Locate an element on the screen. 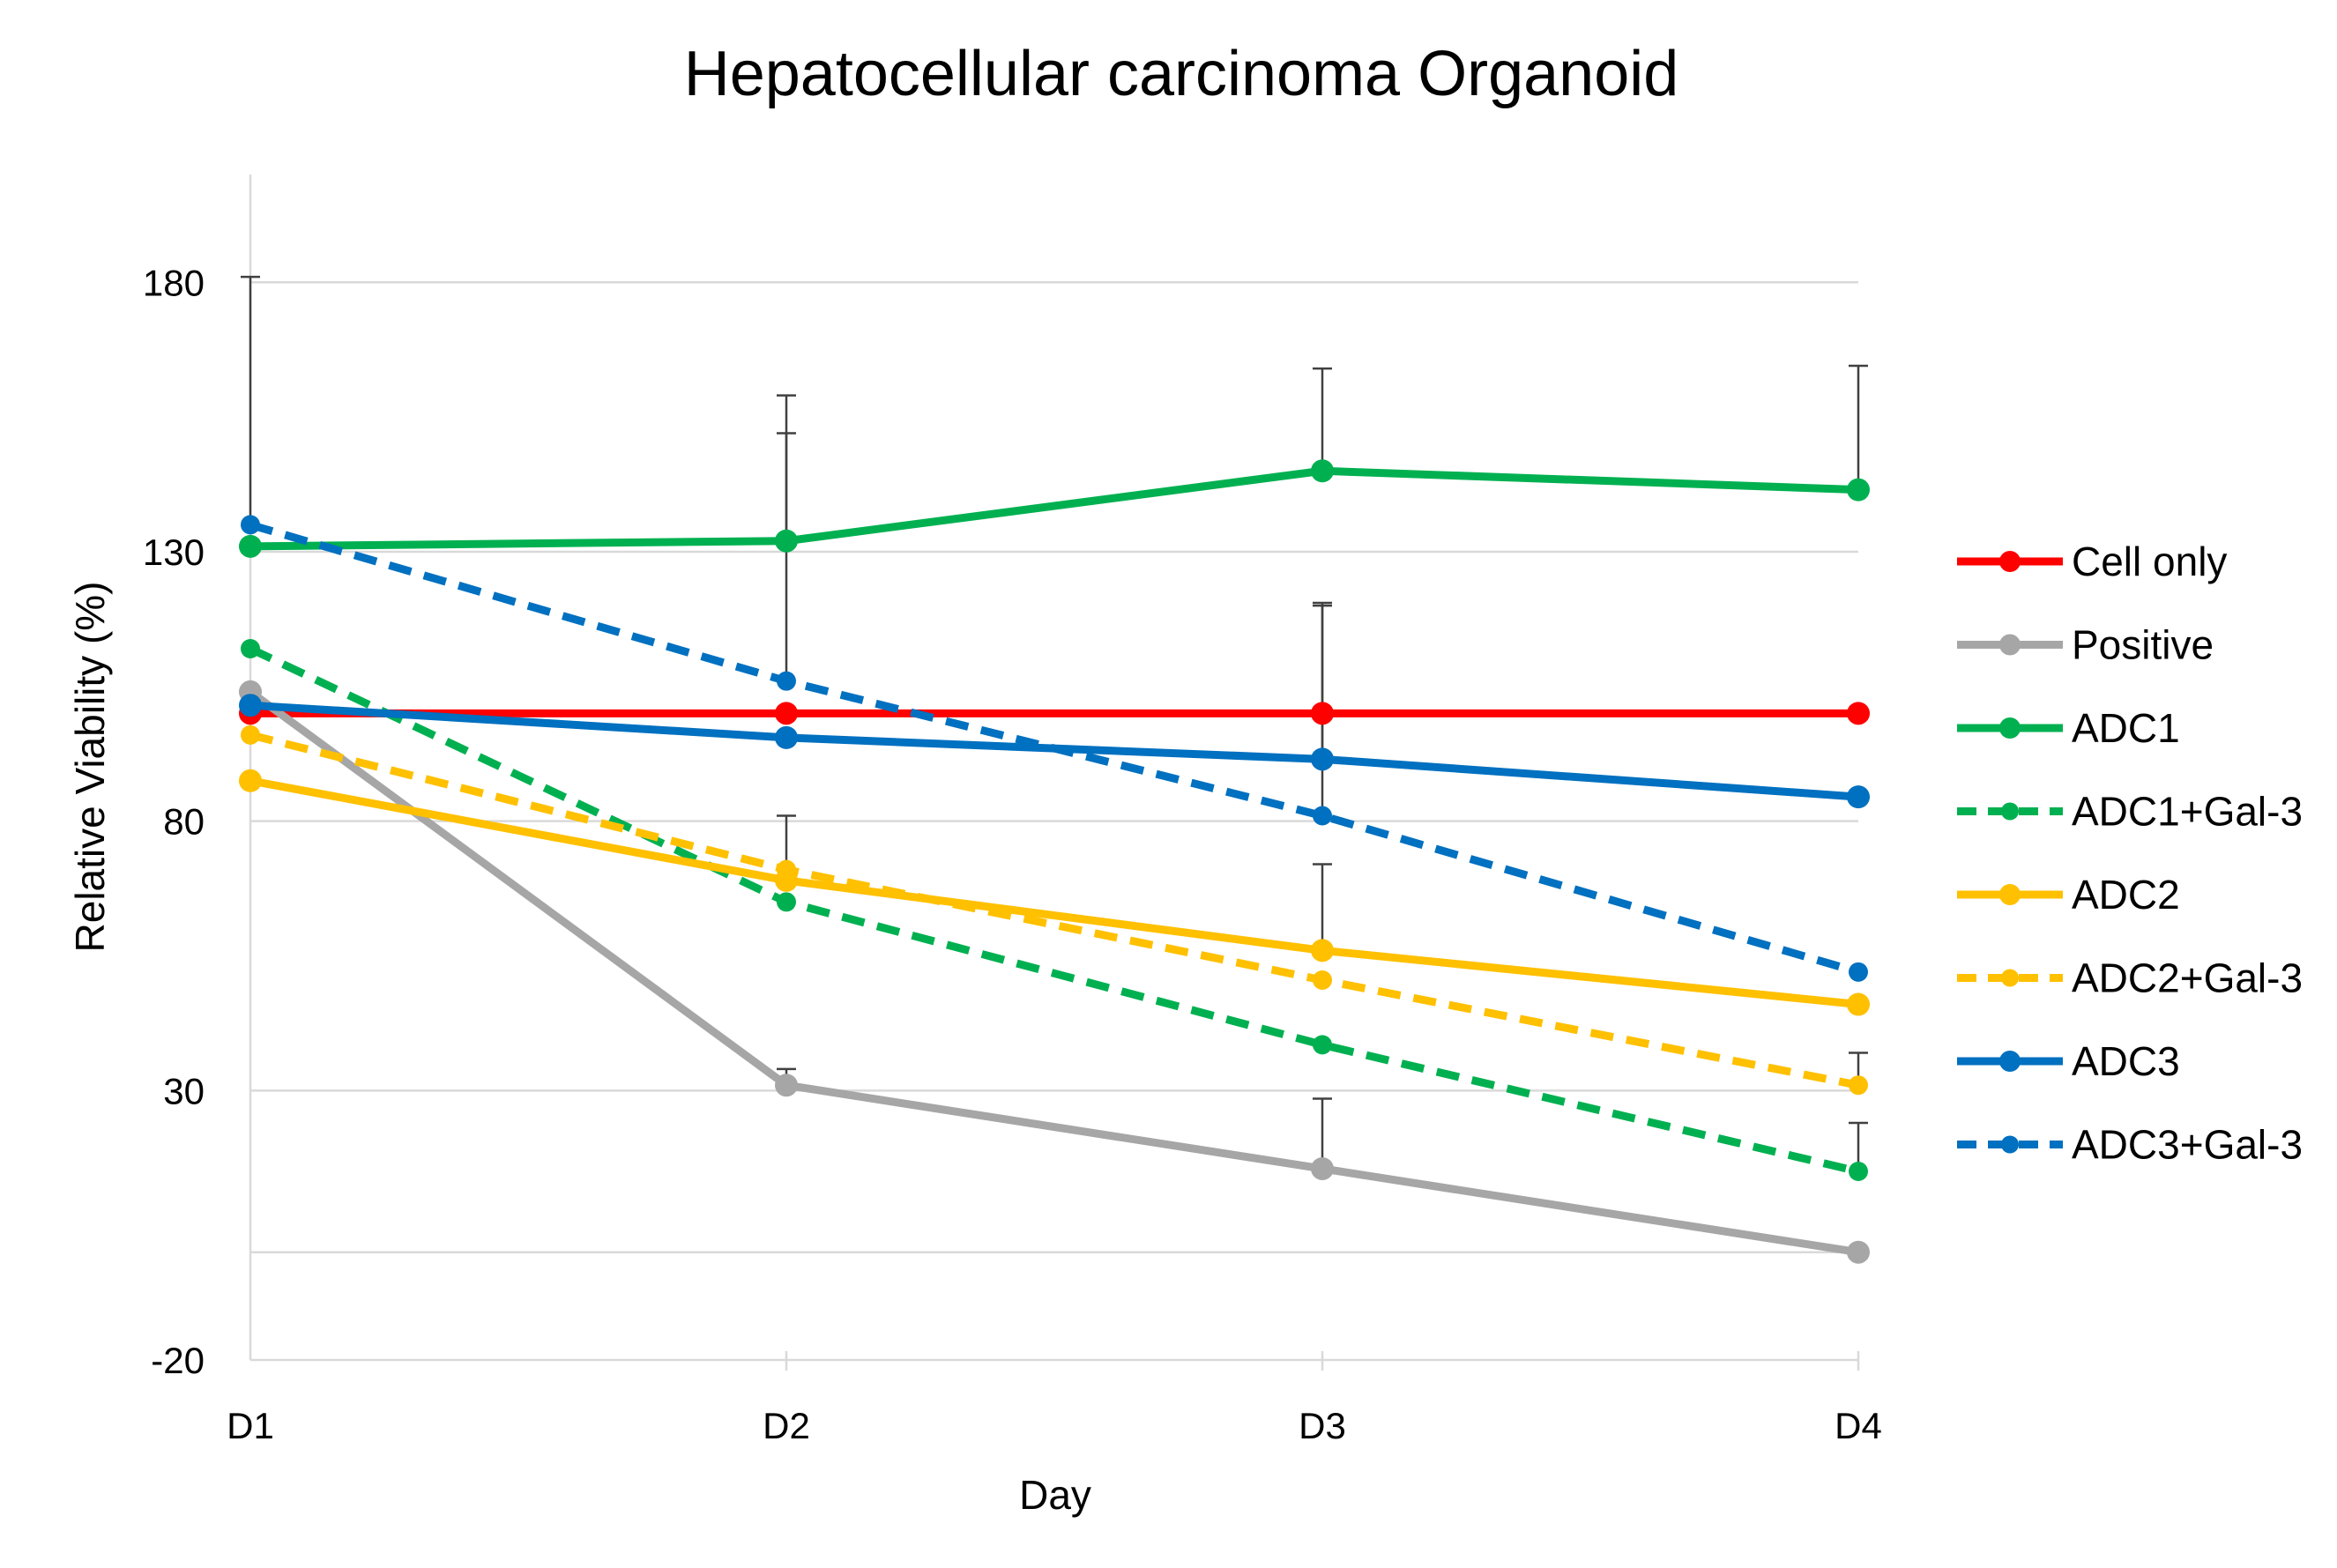 The height and width of the screenshot is (1568, 2337). chart-title: Hepatocellular carcinoma Organoid is located at coordinates (1181, 74).